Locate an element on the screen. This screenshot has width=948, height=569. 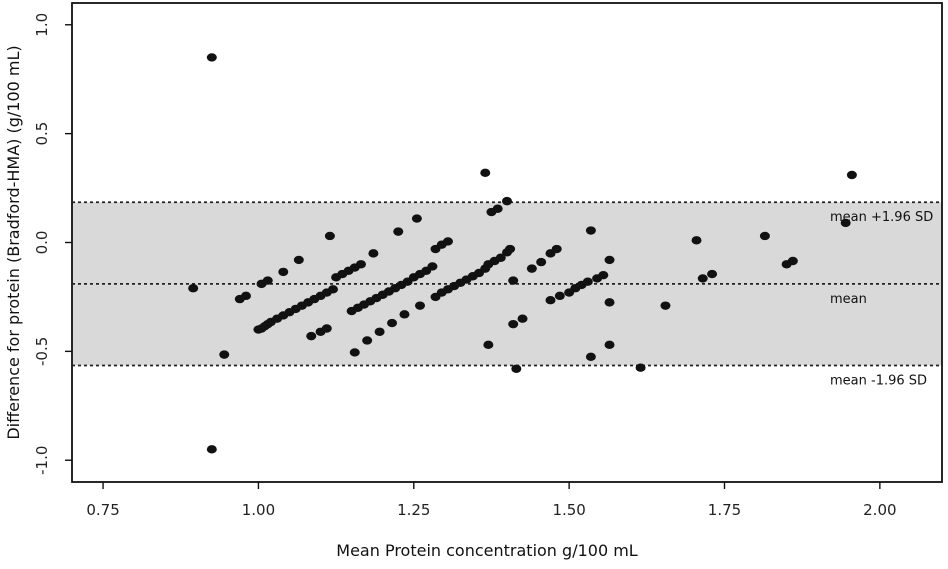
x-axis-title: Mean Protein concentration g/100 mL is located at coordinates (487, 550).